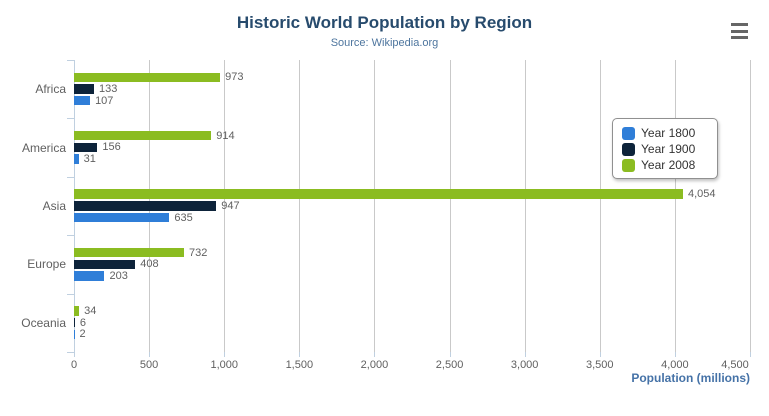 The width and height of the screenshot is (769, 416). I want to click on category-label: Asia, so click(54, 206).